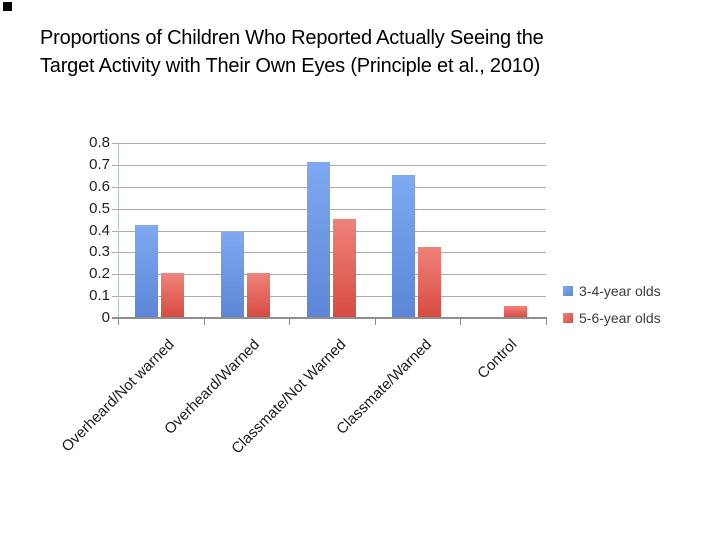  What do you see at coordinates (99, 142) in the screenshot?
I see `y-axis-tick-label: 0.8` at bounding box center [99, 142].